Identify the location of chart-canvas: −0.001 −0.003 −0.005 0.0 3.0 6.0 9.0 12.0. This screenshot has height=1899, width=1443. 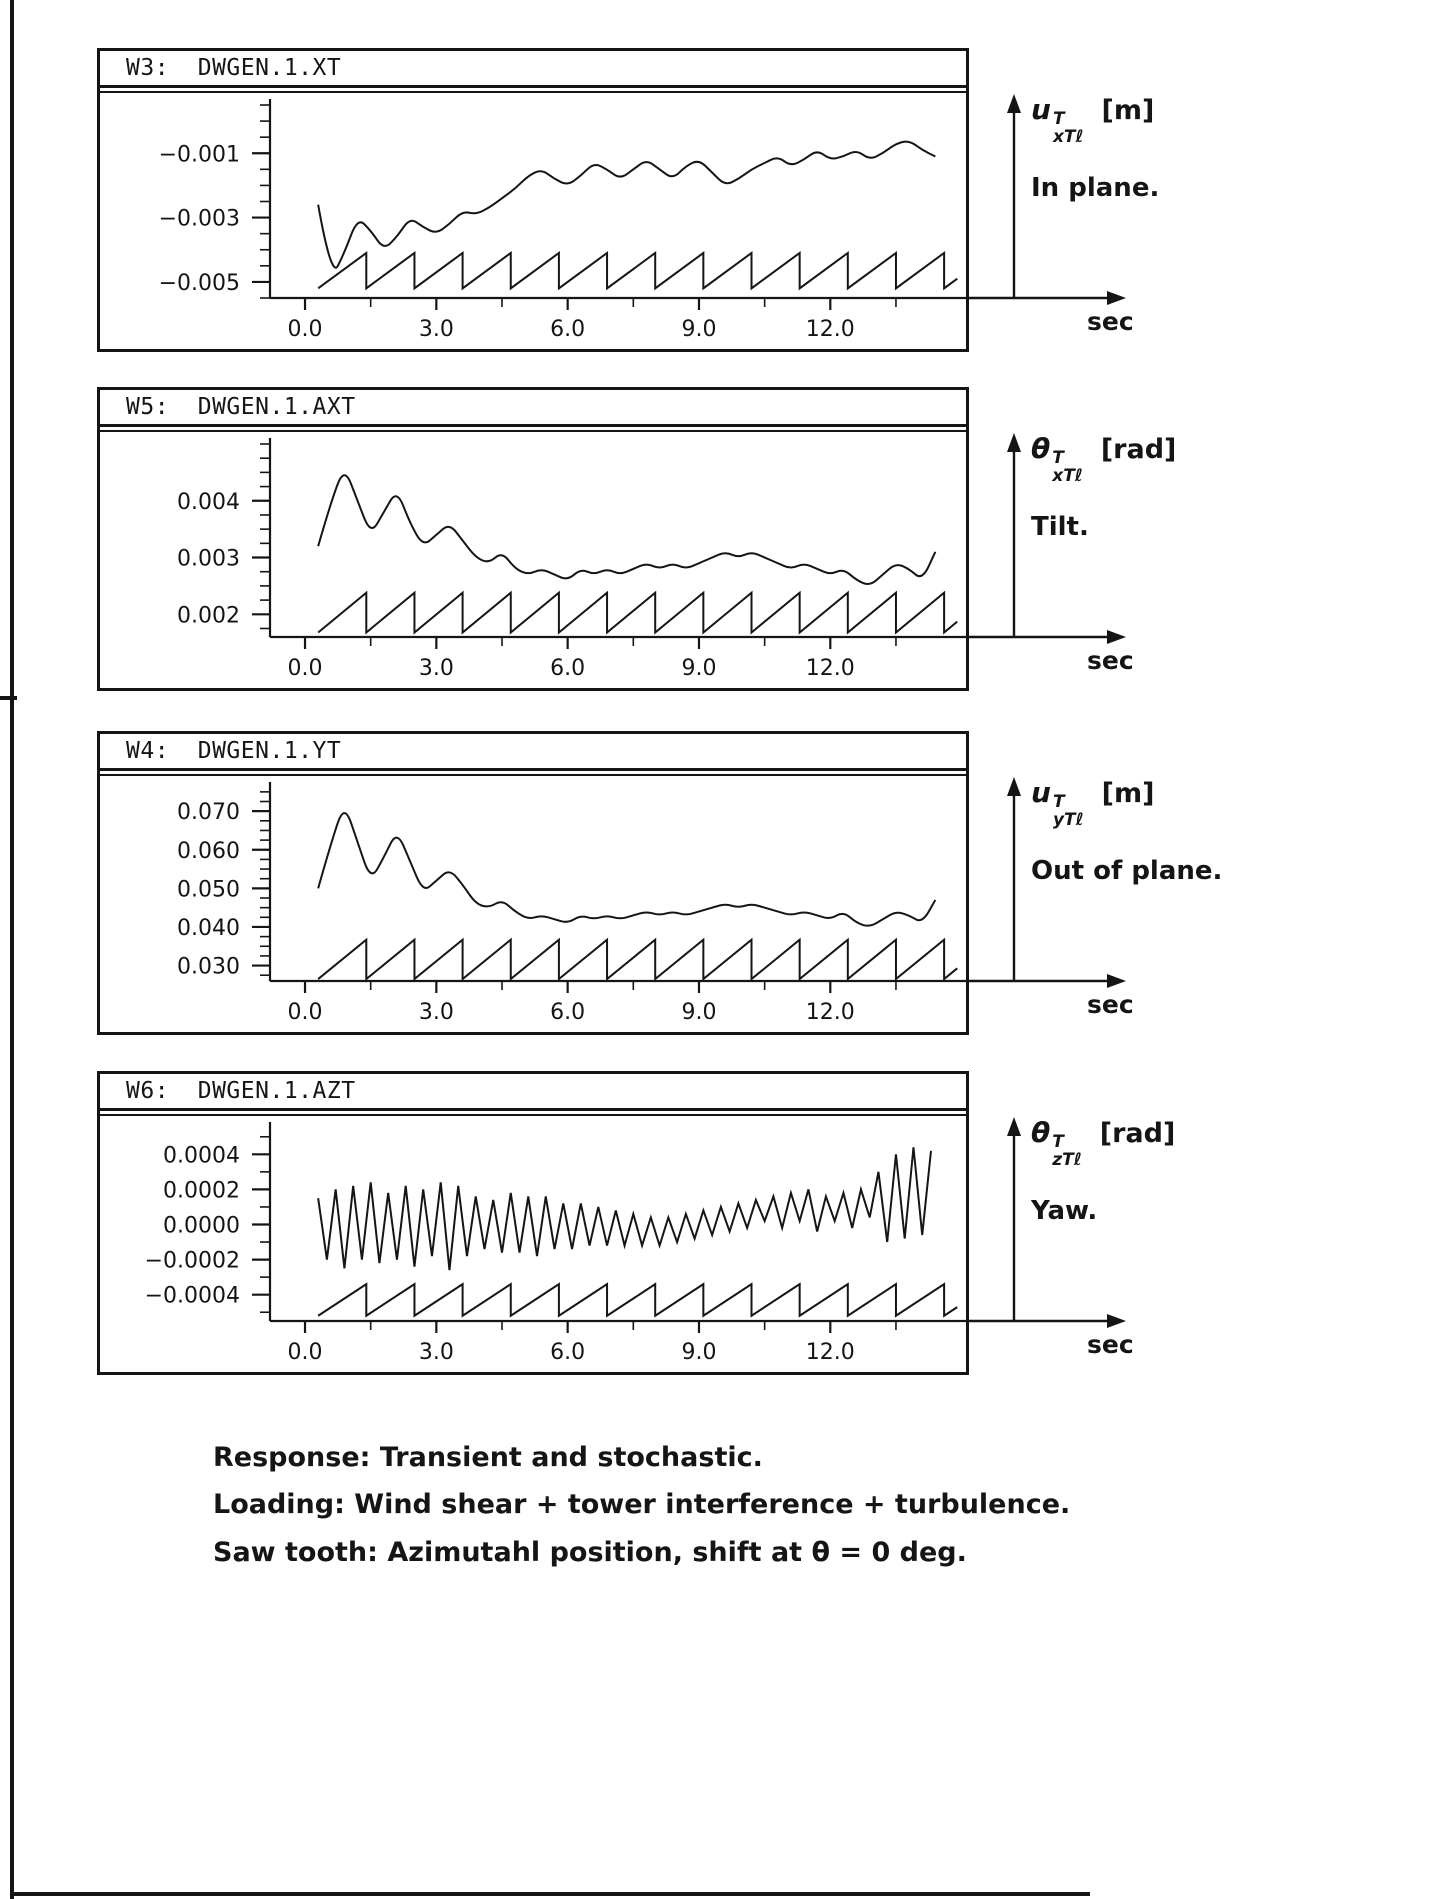
(562, 220).